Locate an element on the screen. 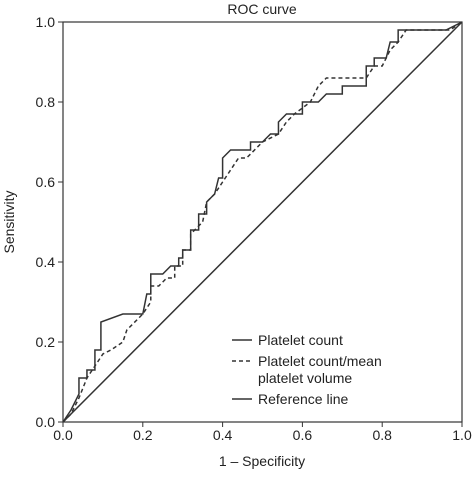 The image size is (474, 492). y-tick-label: 0.2 is located at coordinates (46, 342).